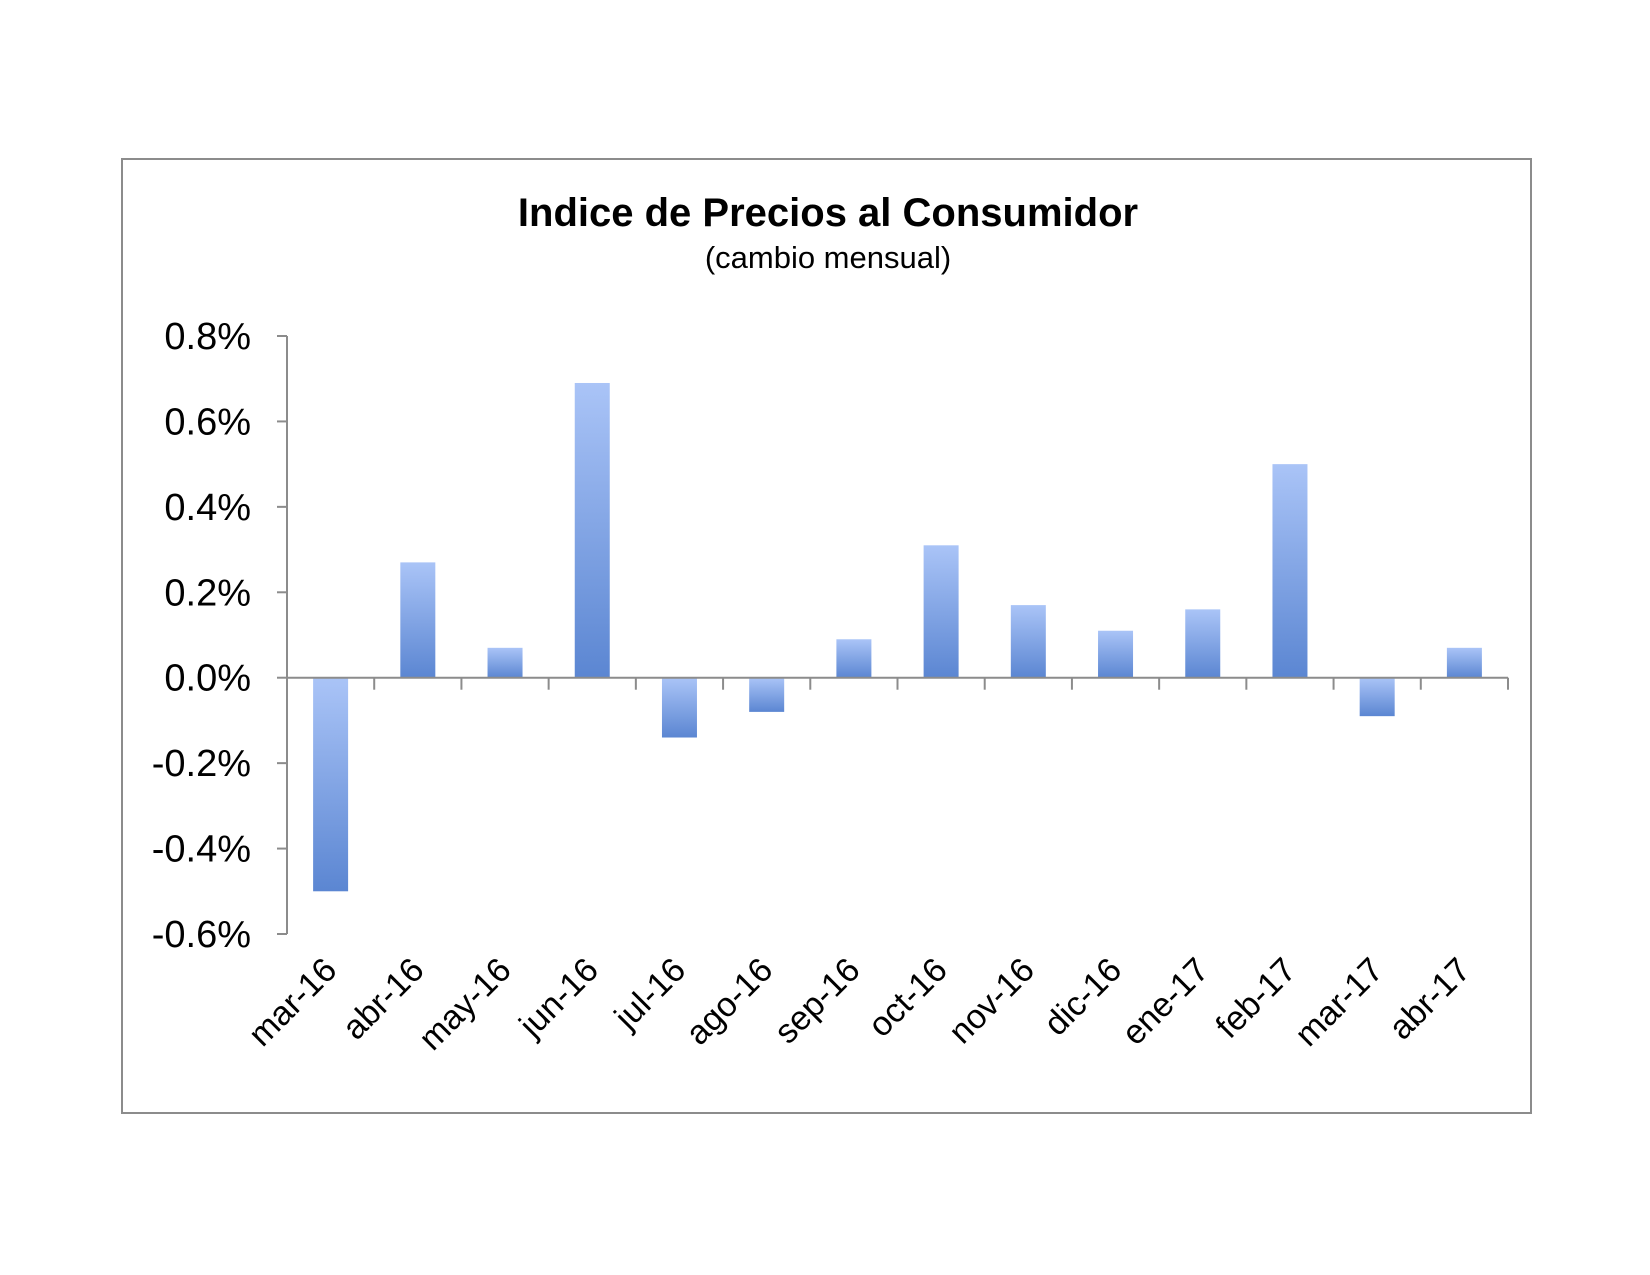 Image resolution: width=1650 pixels, height=1275 pixels. Describe the element at coordinates (908, 998) in the screenshot. I see `x-tick-label: oct-16` at that location.